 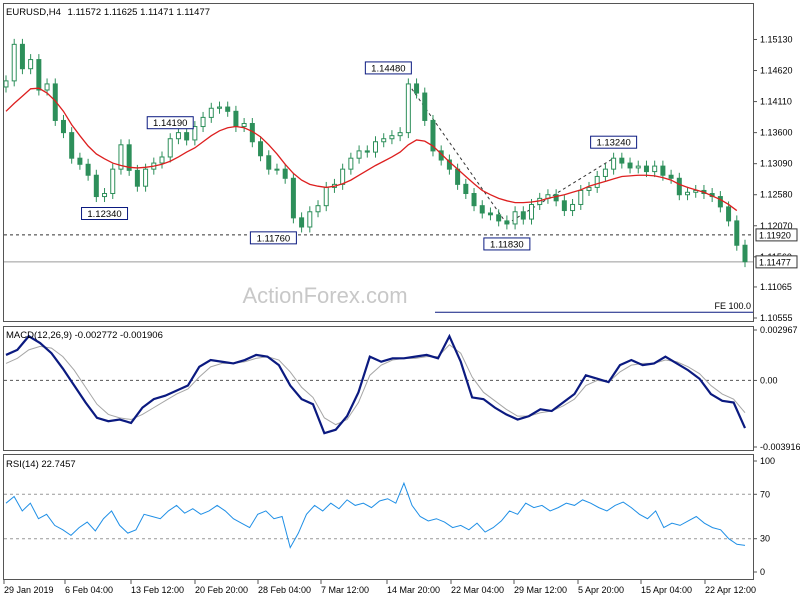 What do you see at coordinates (776, 71) in the screenshot?
I see `price-y-tick-label: 1.14620` at bounding box center [776, 71].